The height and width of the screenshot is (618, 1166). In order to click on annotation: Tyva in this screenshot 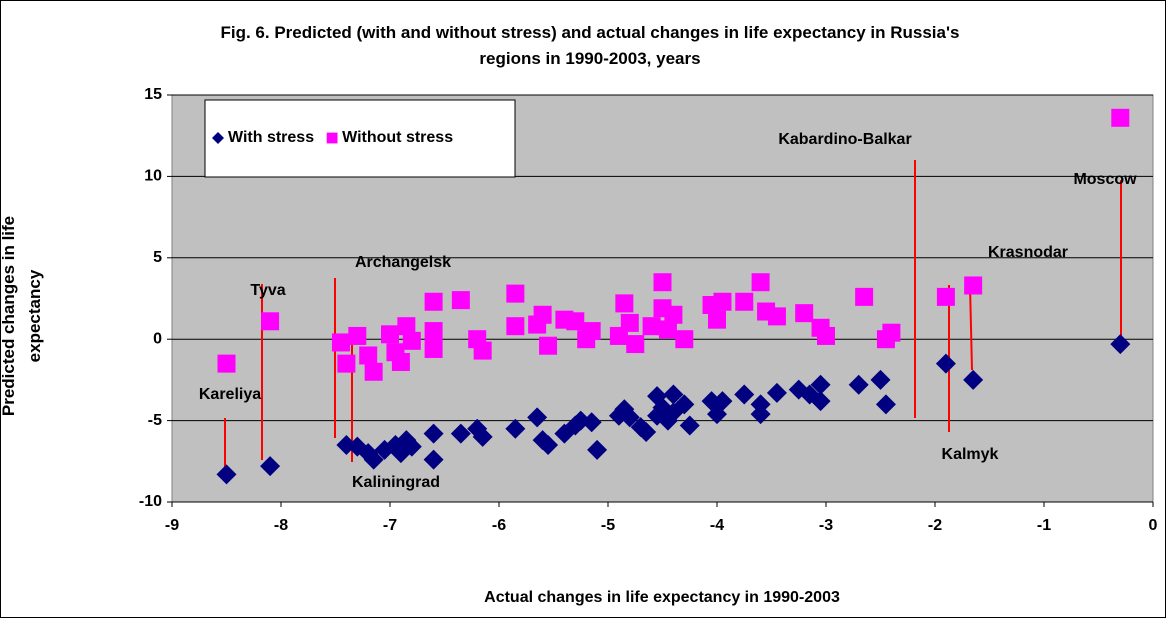, I will do `click(267, 290)`.